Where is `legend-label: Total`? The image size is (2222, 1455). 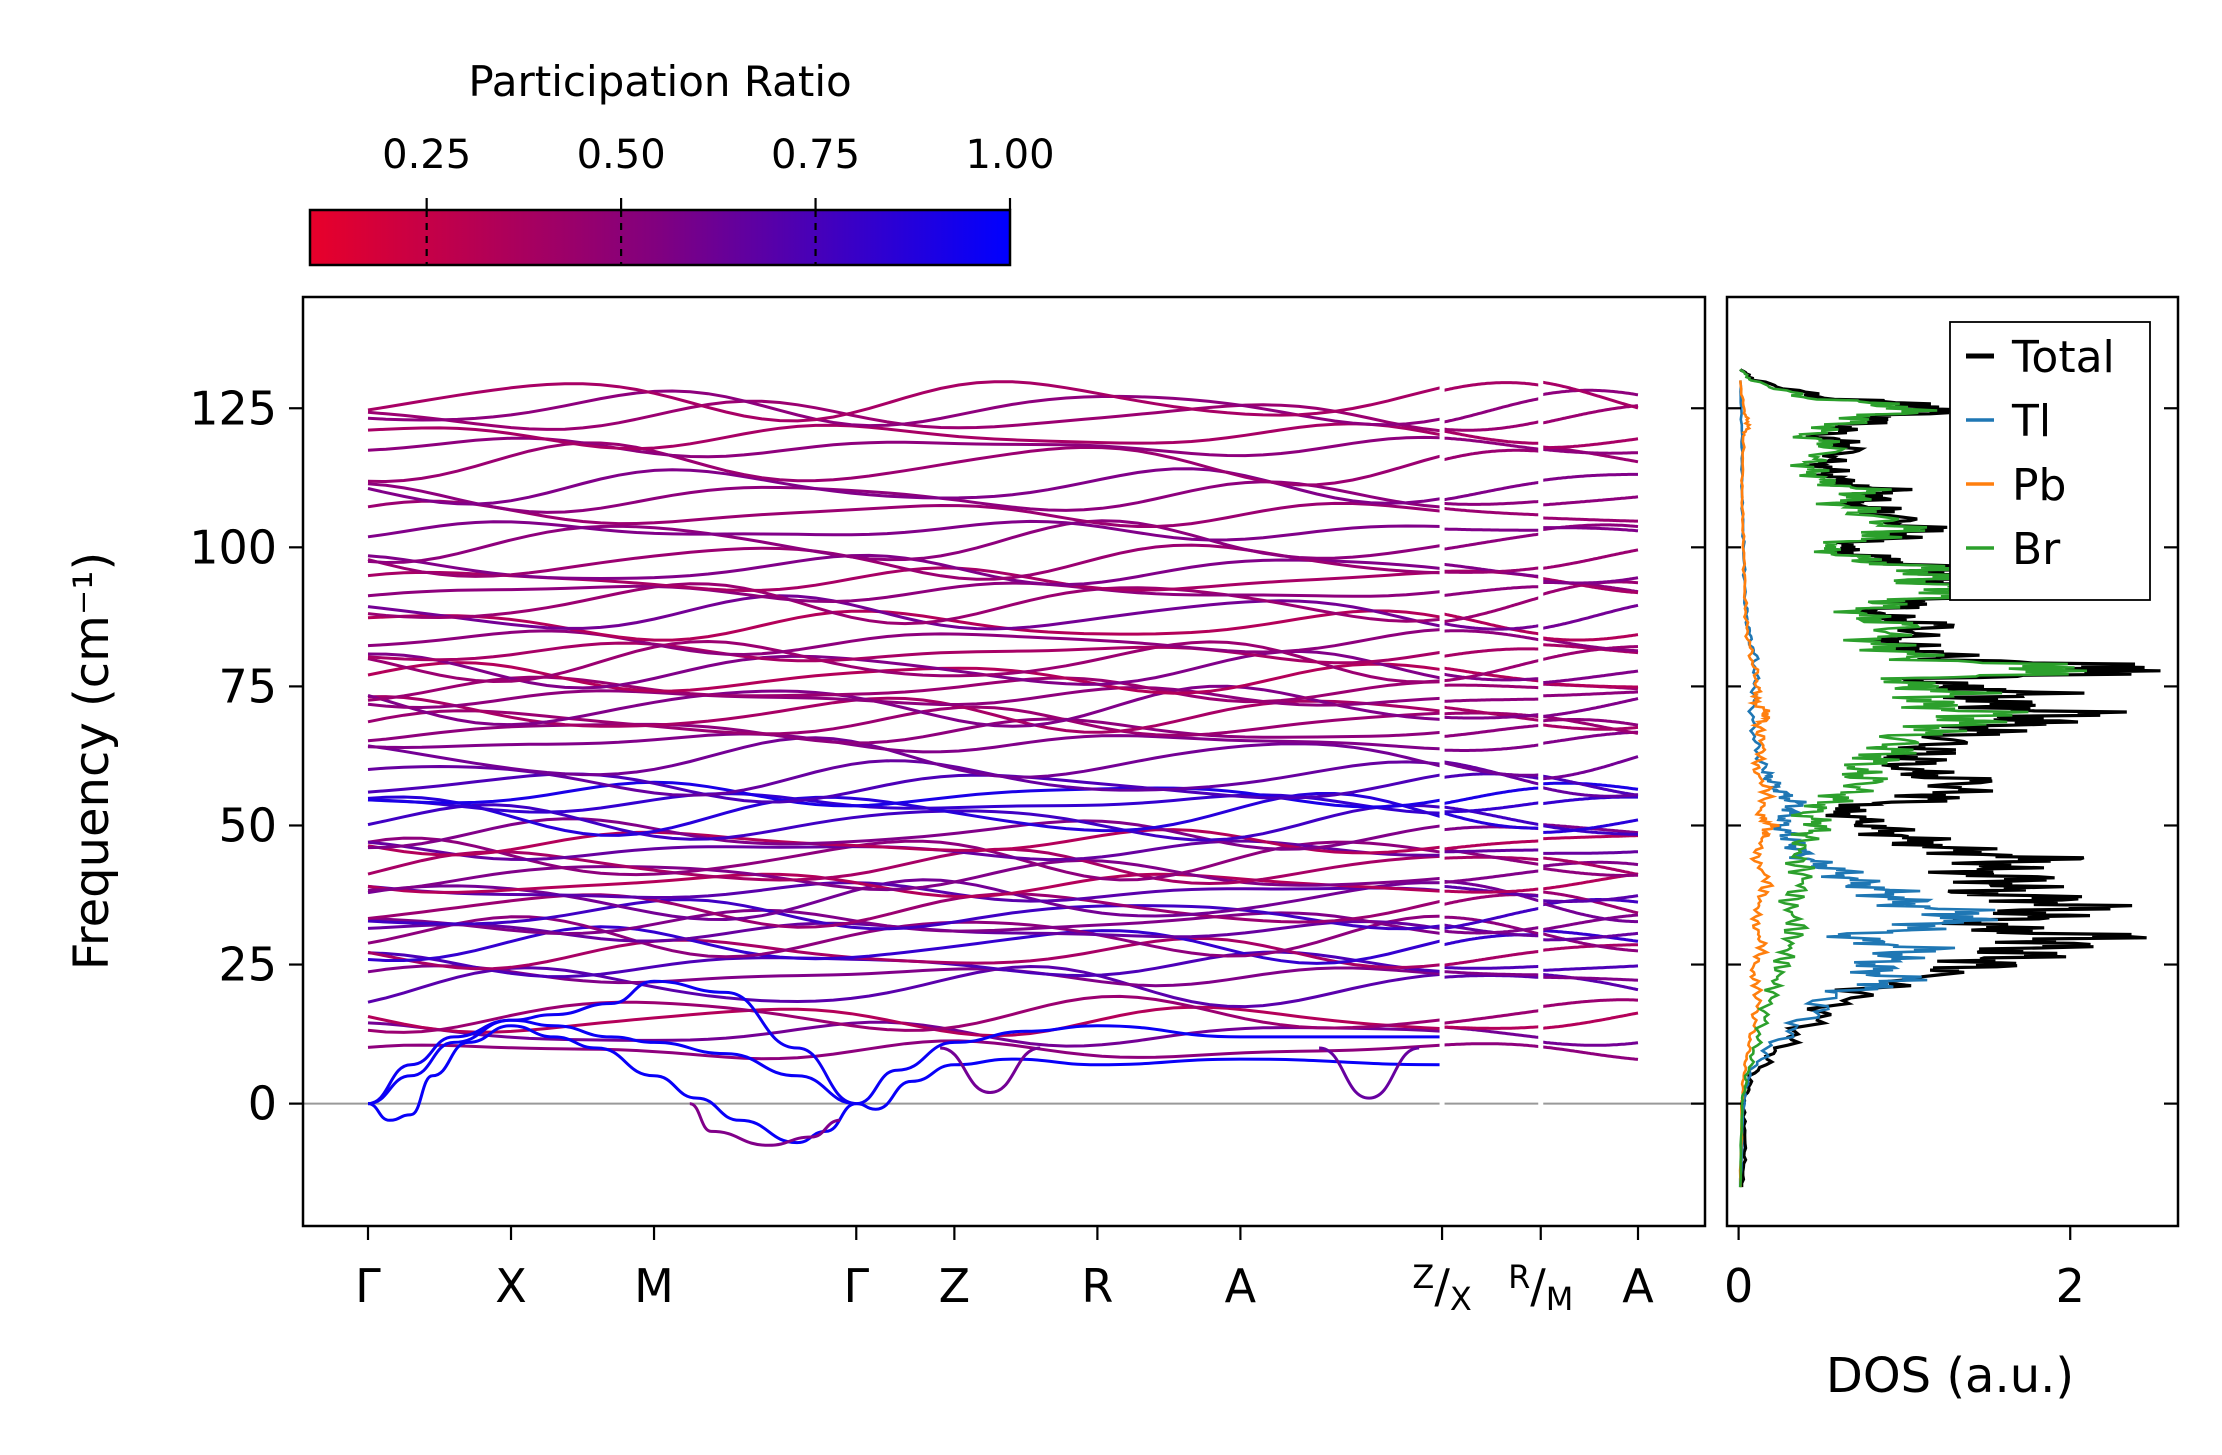 legend-label: Total is located at coordinates (2063, 357).